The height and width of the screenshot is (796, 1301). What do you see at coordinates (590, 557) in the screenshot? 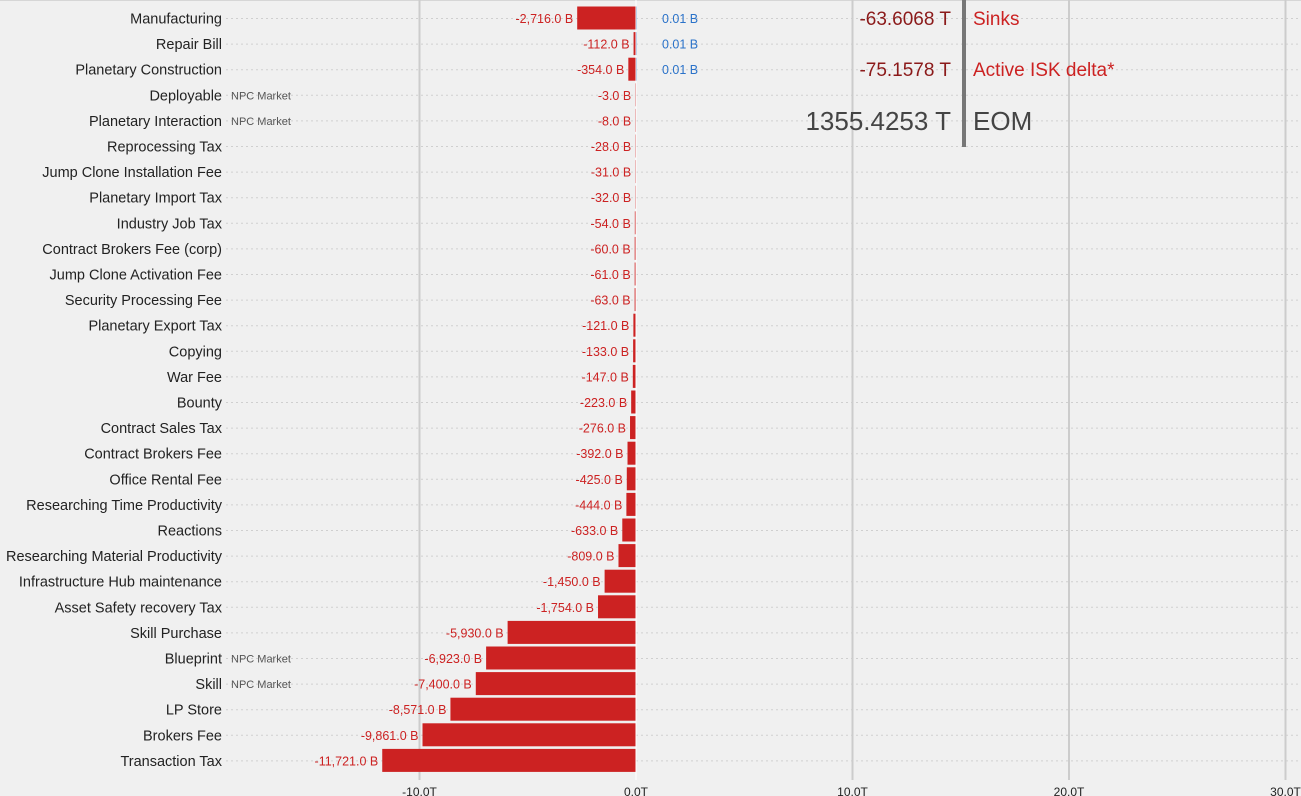
I see `bar-value-label: -809.0 B` at bounding box center [590, 557].